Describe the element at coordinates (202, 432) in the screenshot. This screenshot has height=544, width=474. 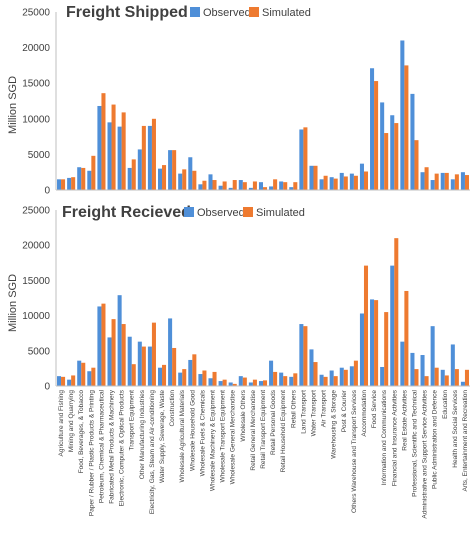
I see `x-category-label: Wholesale Fuels & Chemicals` at that location.